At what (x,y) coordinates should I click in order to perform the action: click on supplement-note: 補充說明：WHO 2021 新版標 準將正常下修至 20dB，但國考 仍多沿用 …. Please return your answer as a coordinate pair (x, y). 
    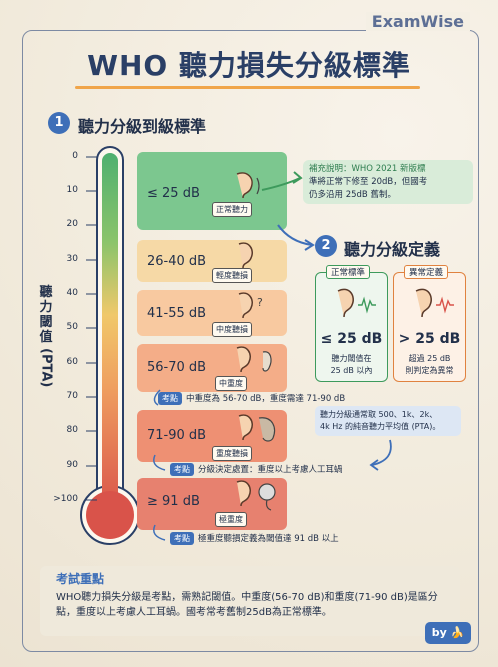
    Looking at the image, I should click on (388, 182).